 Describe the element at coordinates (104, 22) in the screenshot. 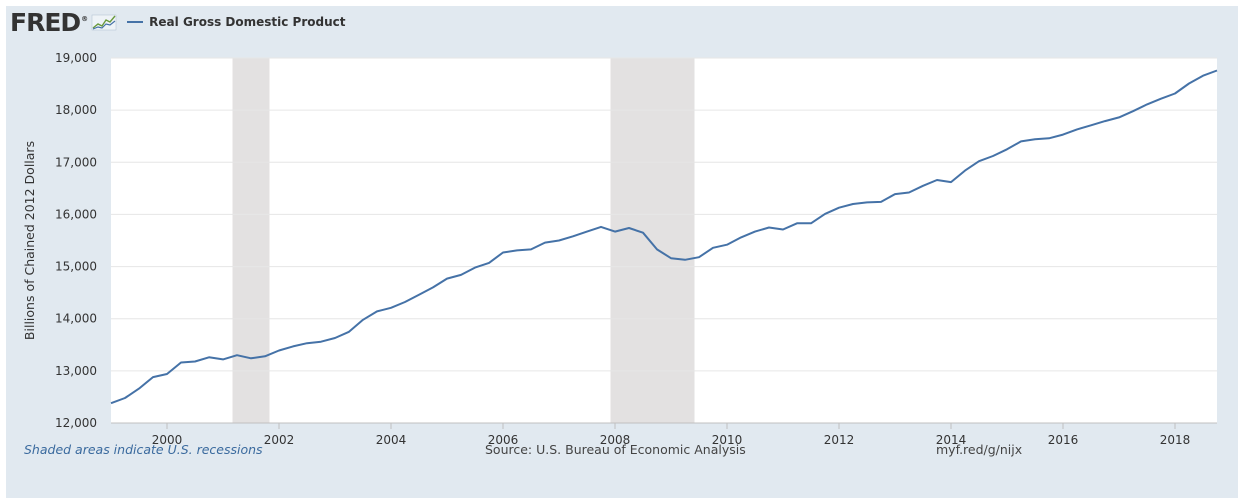

I see `fred-sparkline-icon` at that location.